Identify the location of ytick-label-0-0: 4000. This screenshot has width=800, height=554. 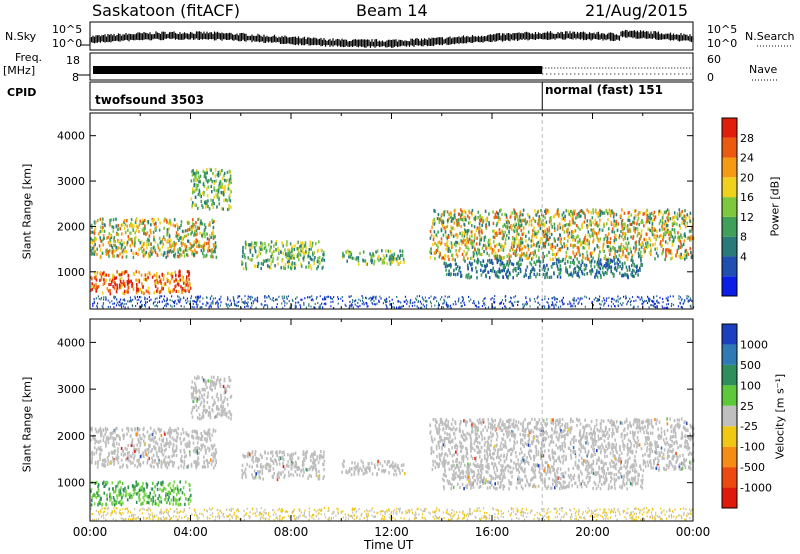
(71, 136).